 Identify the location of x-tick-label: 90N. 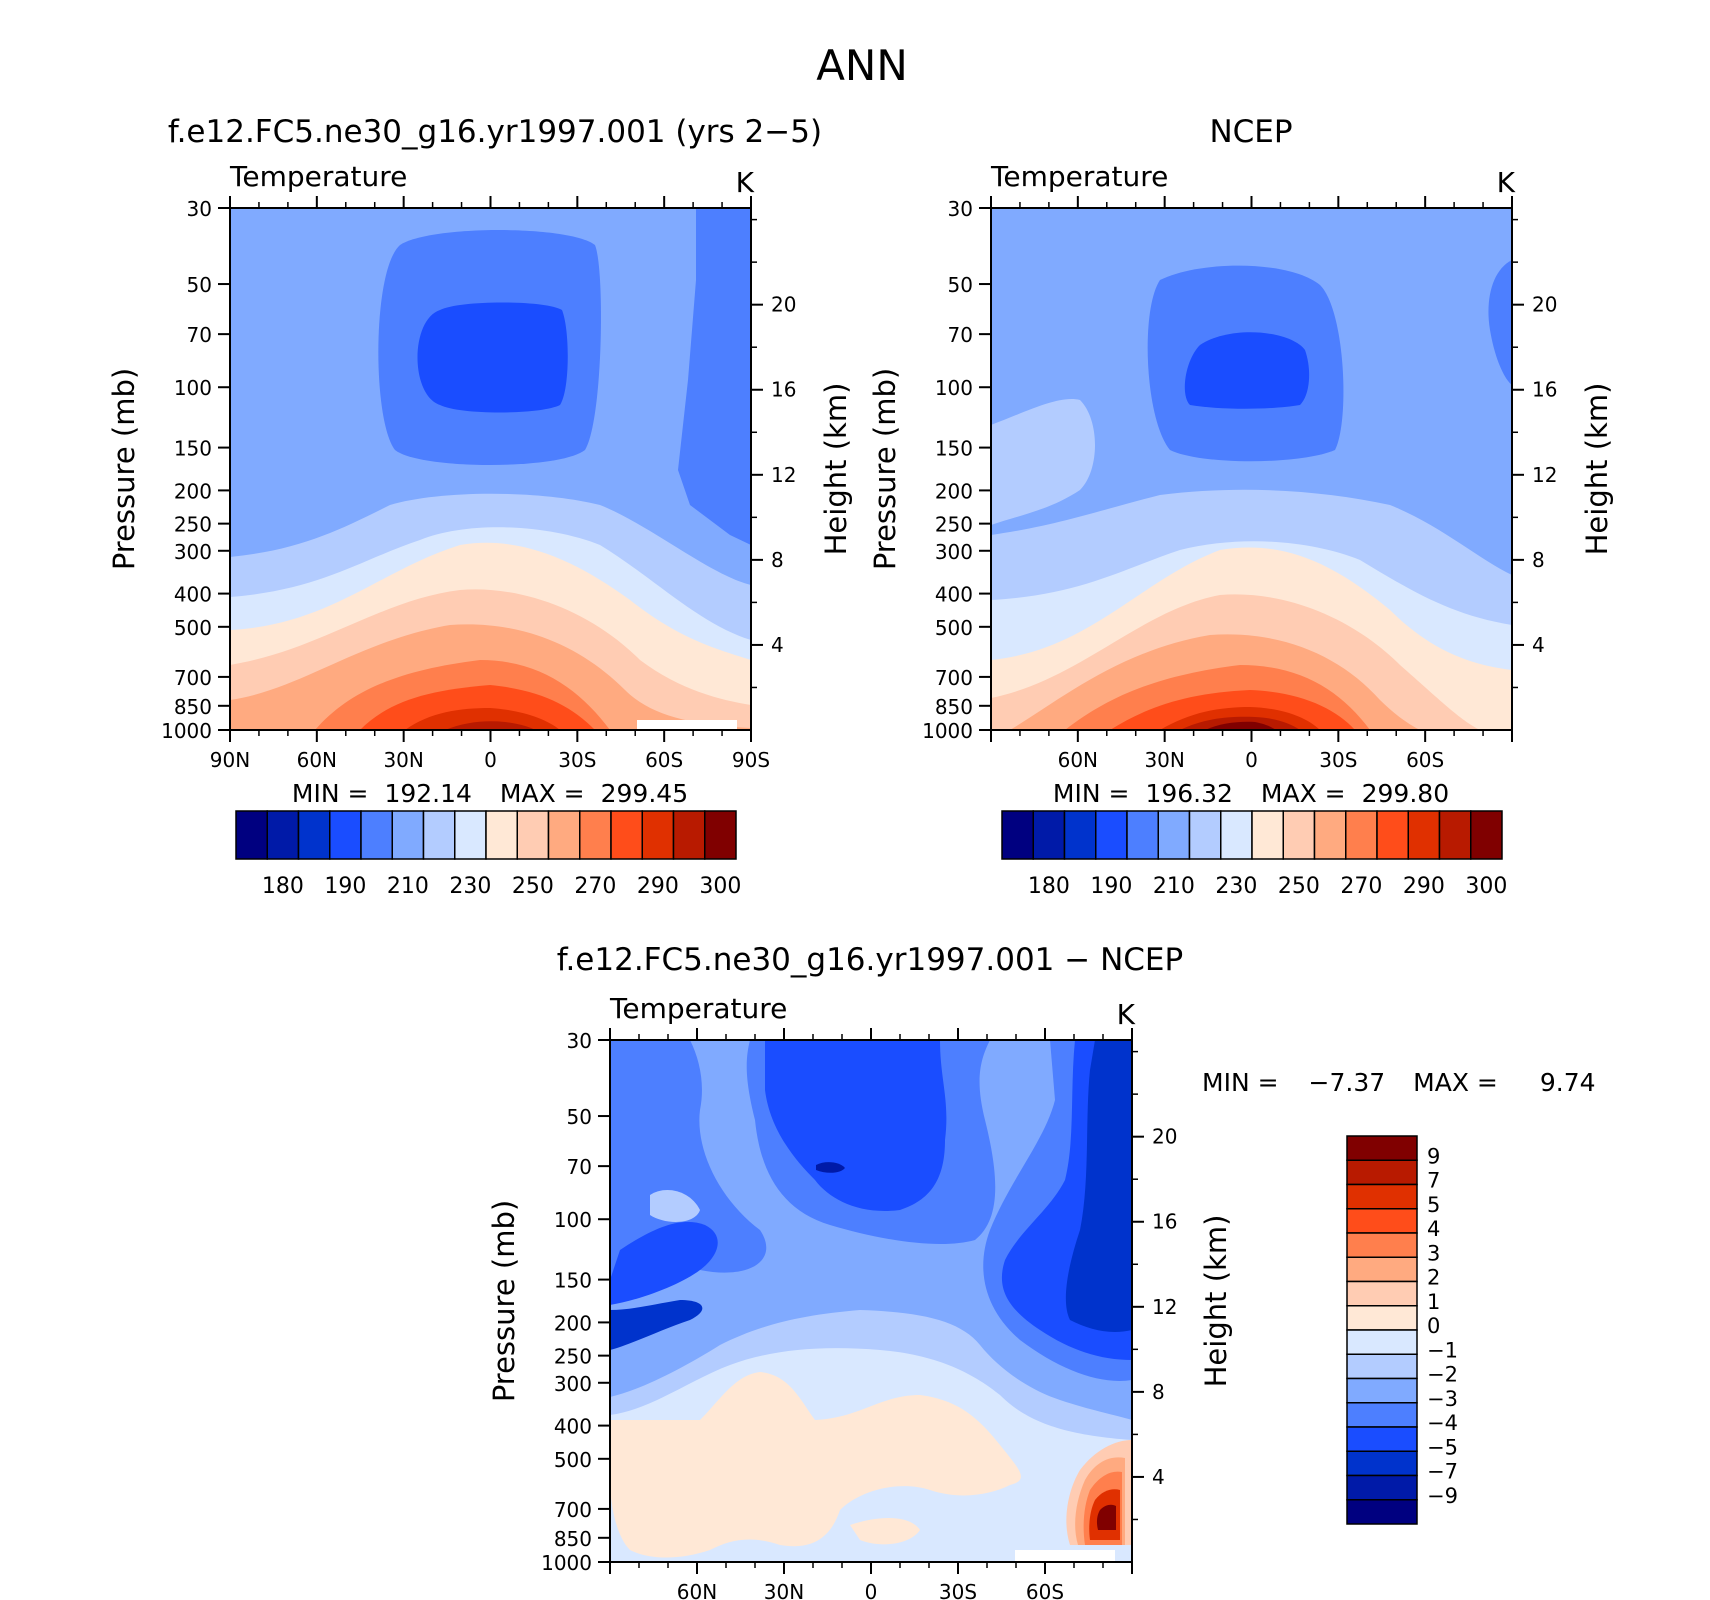
(230, 760).